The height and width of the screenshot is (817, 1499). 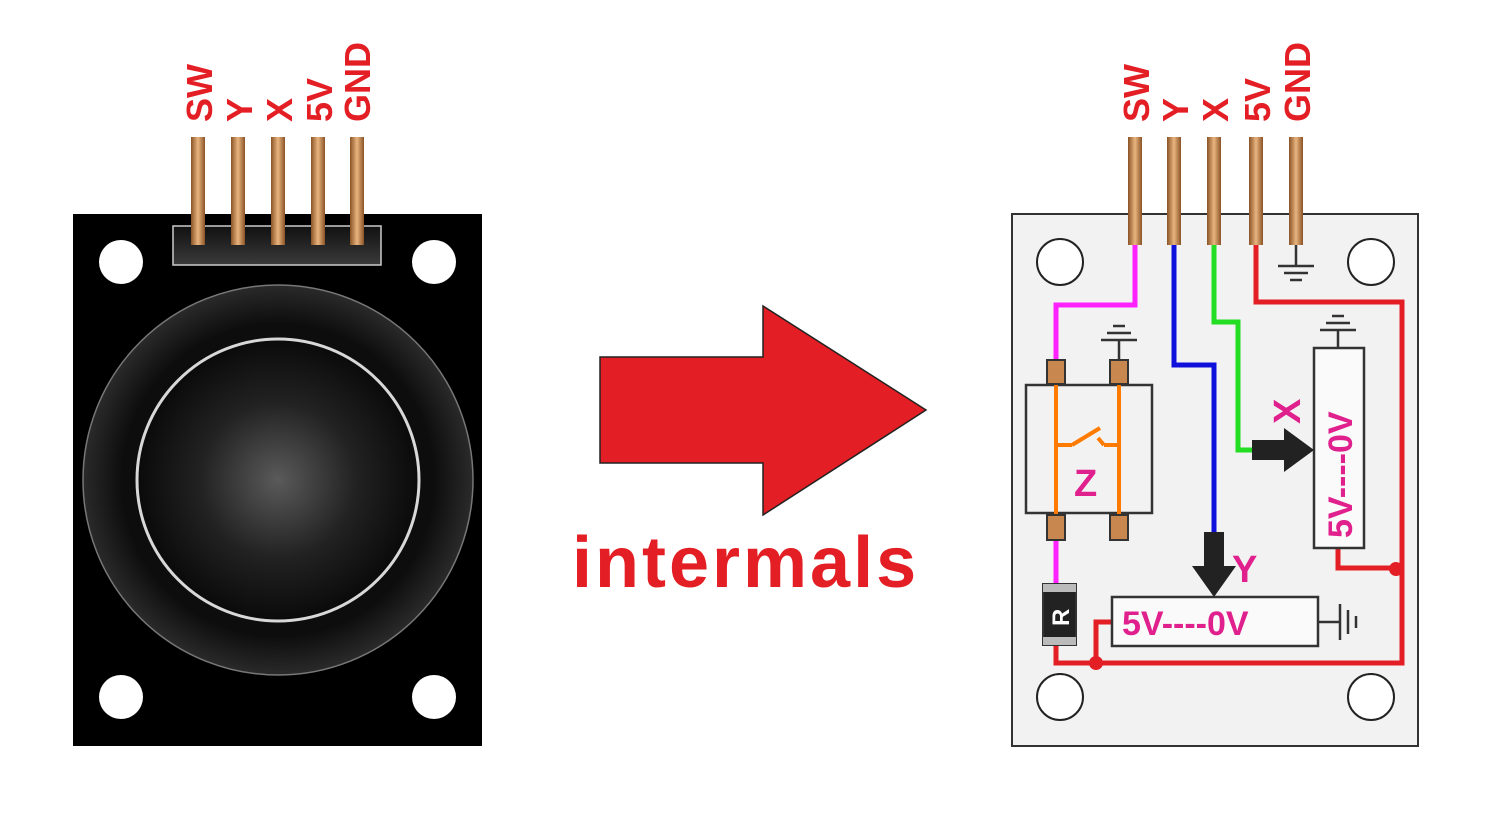 What do you see at coordinates (1250, 455) in the screenshot?
I see `wire-5v` at bounding box center [1250, 455].